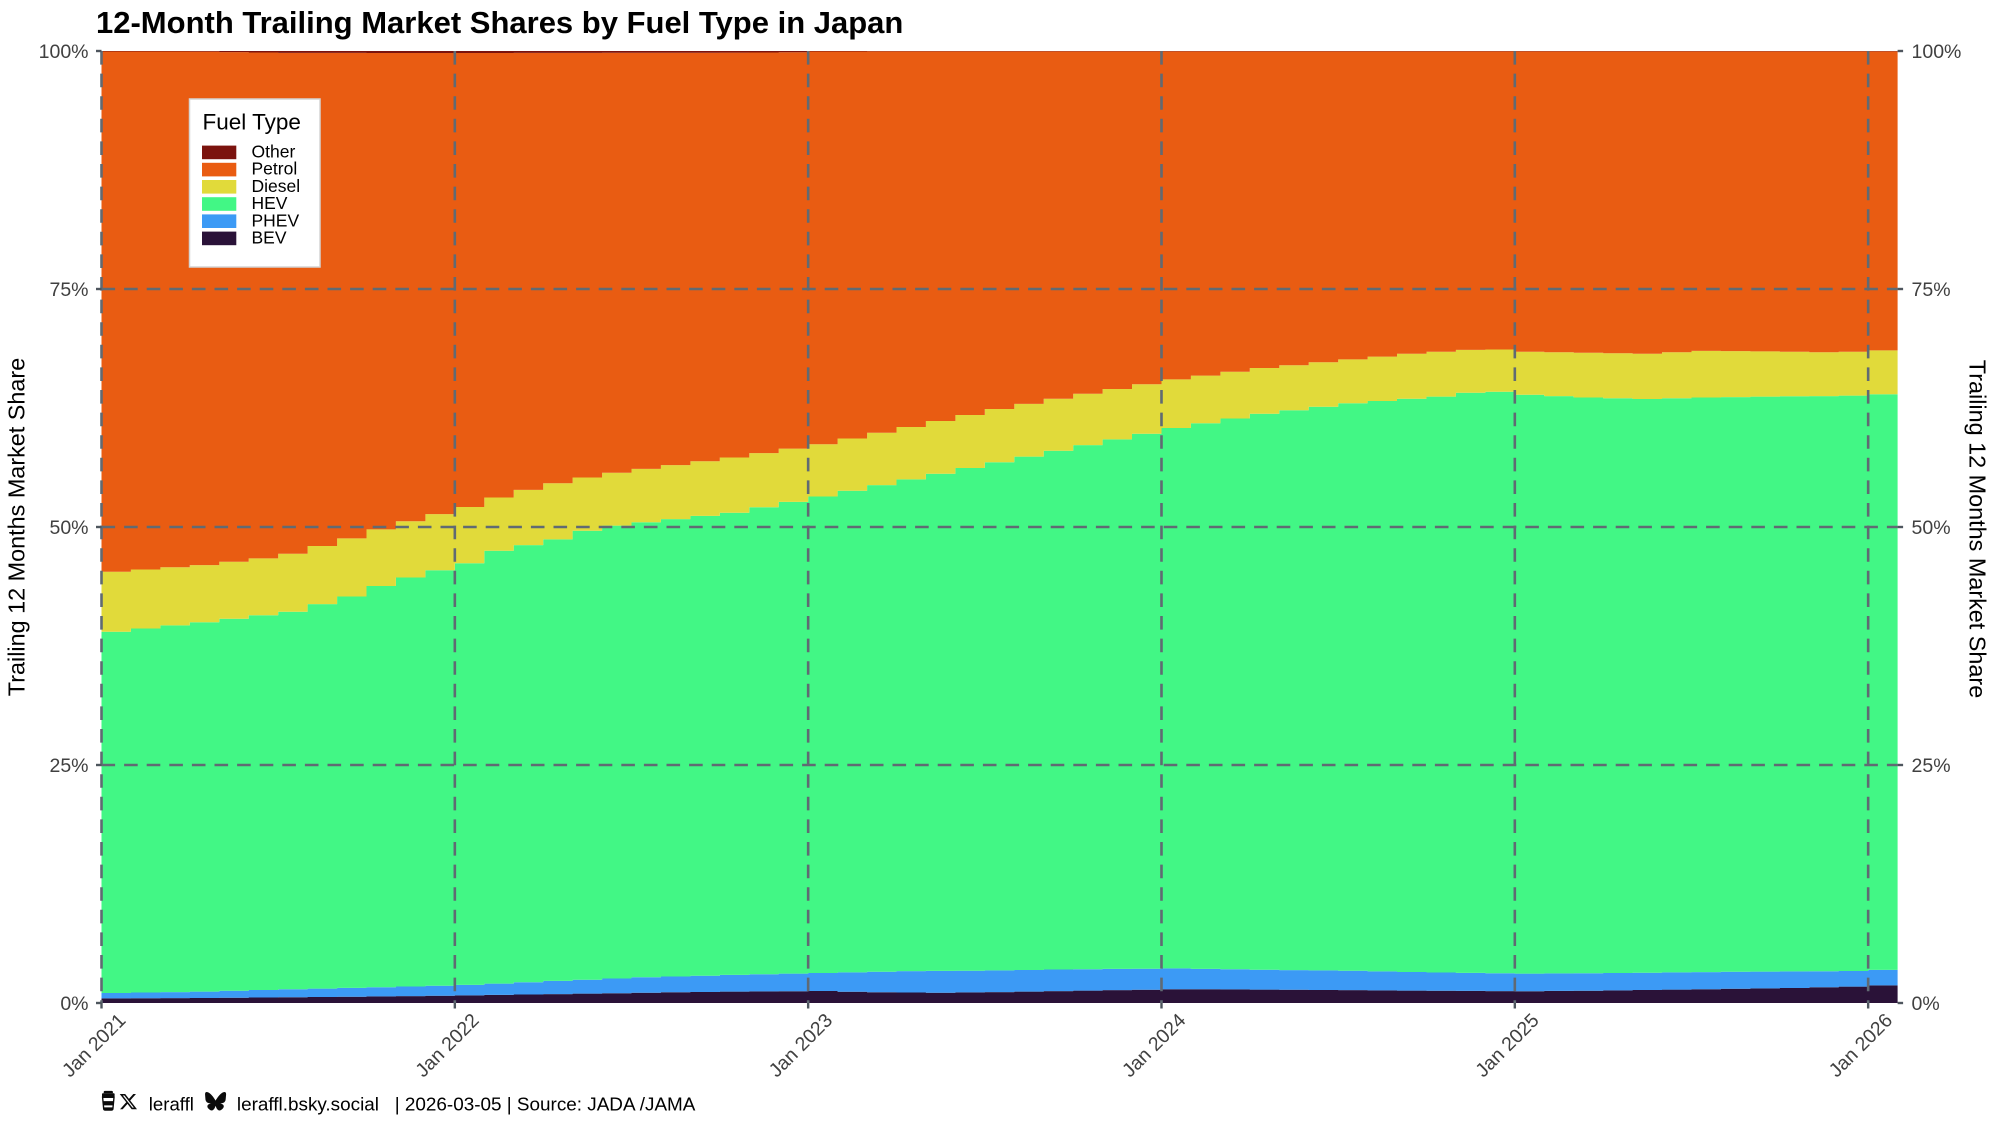  What do you see at coordinates (274, 152) in the screenshot?
I see `svg-text: Other` at bounding box center [274, 152].